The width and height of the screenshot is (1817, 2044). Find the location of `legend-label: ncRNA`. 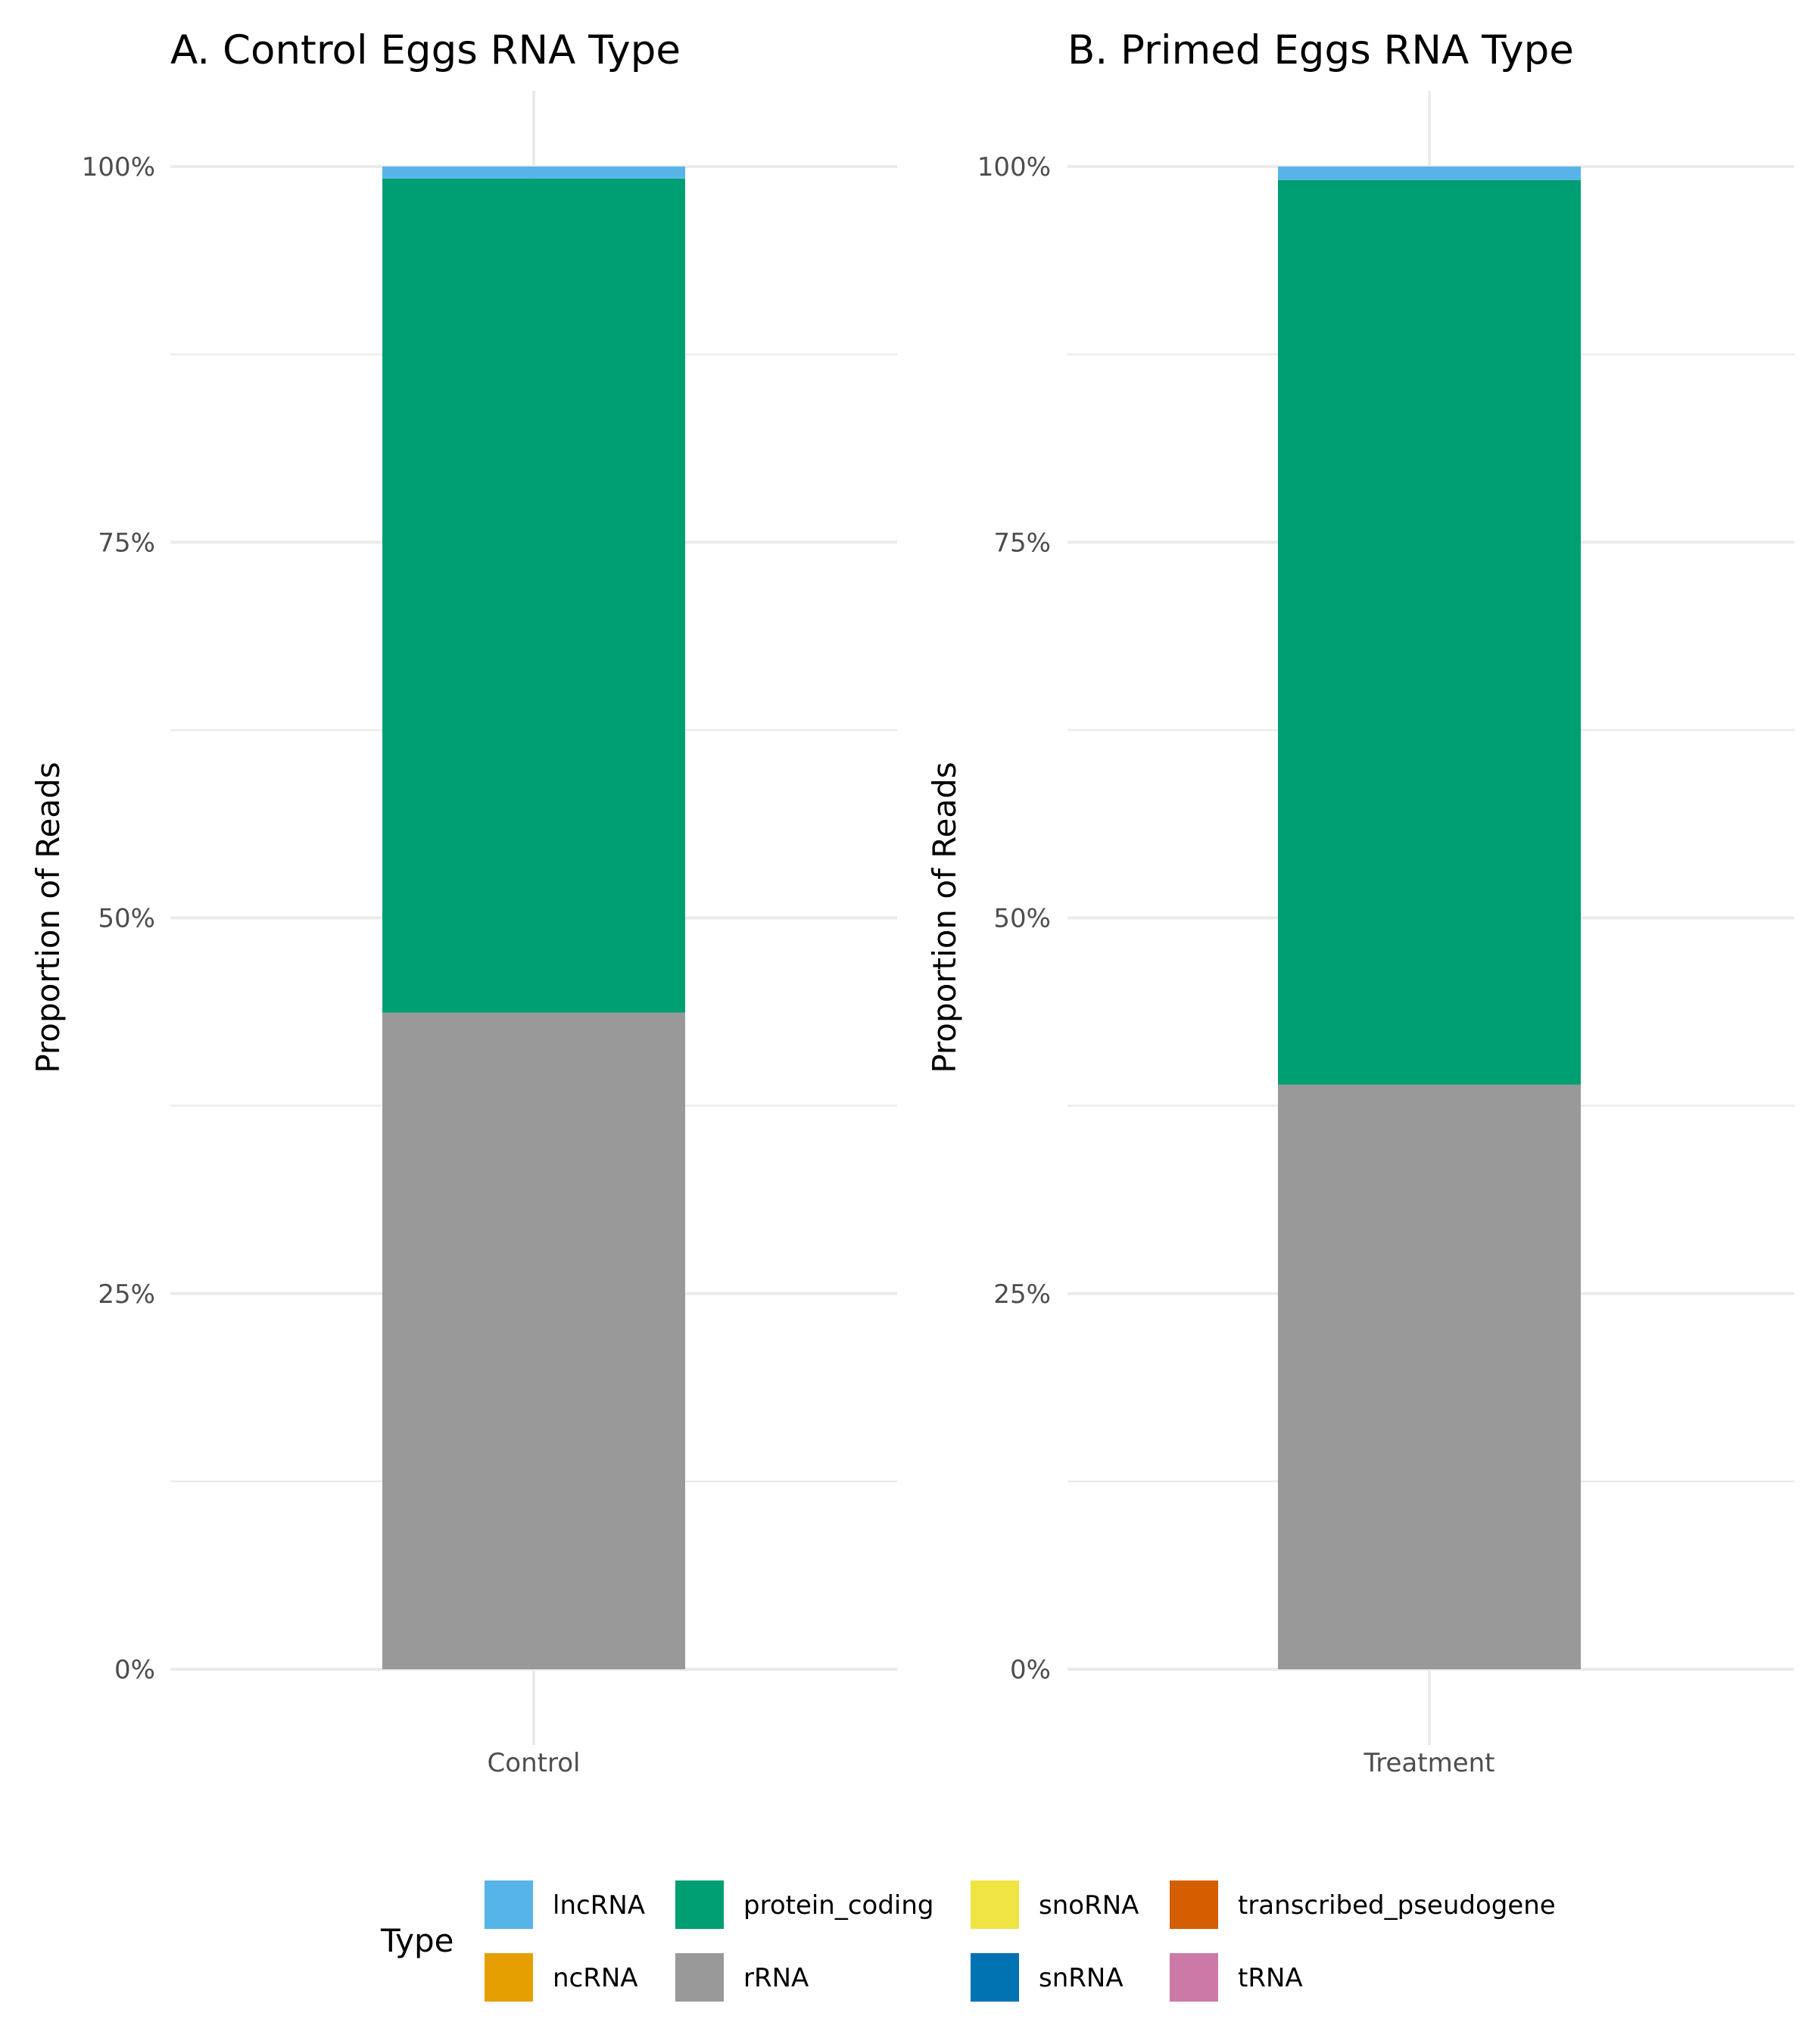

legend-label: ncRNA is located at coordinates (595, 1978).